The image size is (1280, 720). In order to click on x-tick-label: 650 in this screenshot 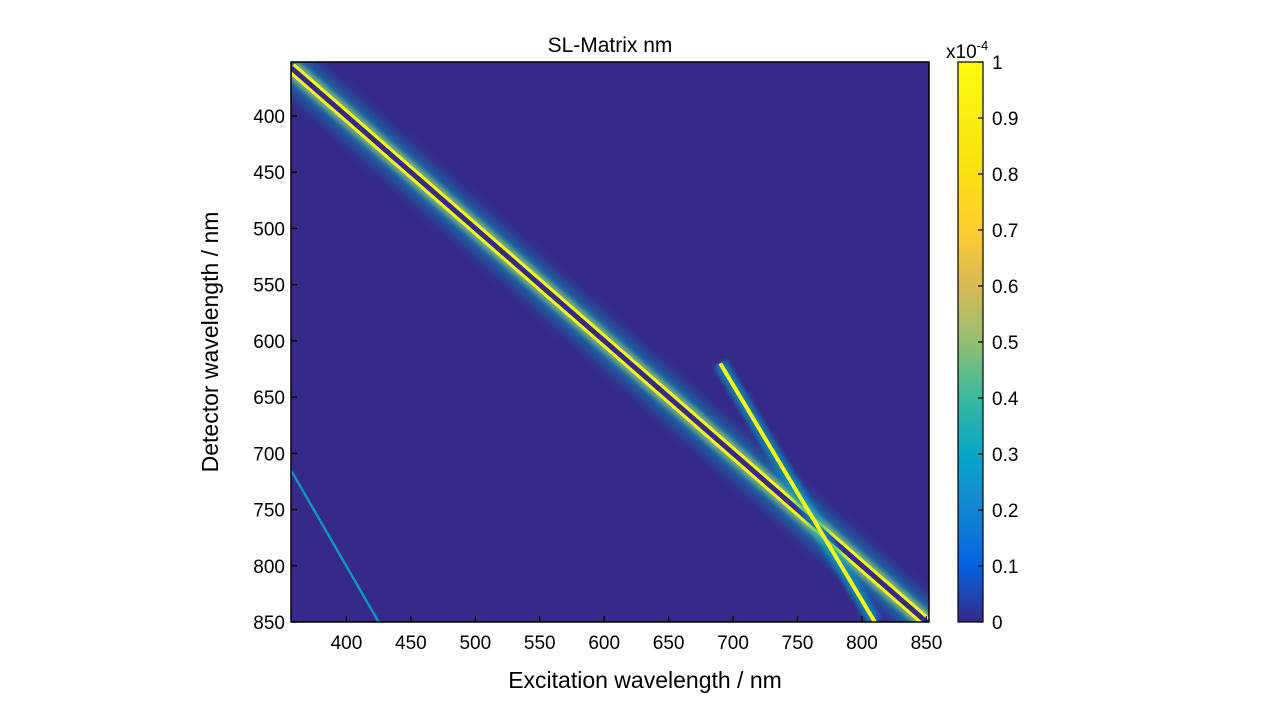, I will do `click(669, 643)`.